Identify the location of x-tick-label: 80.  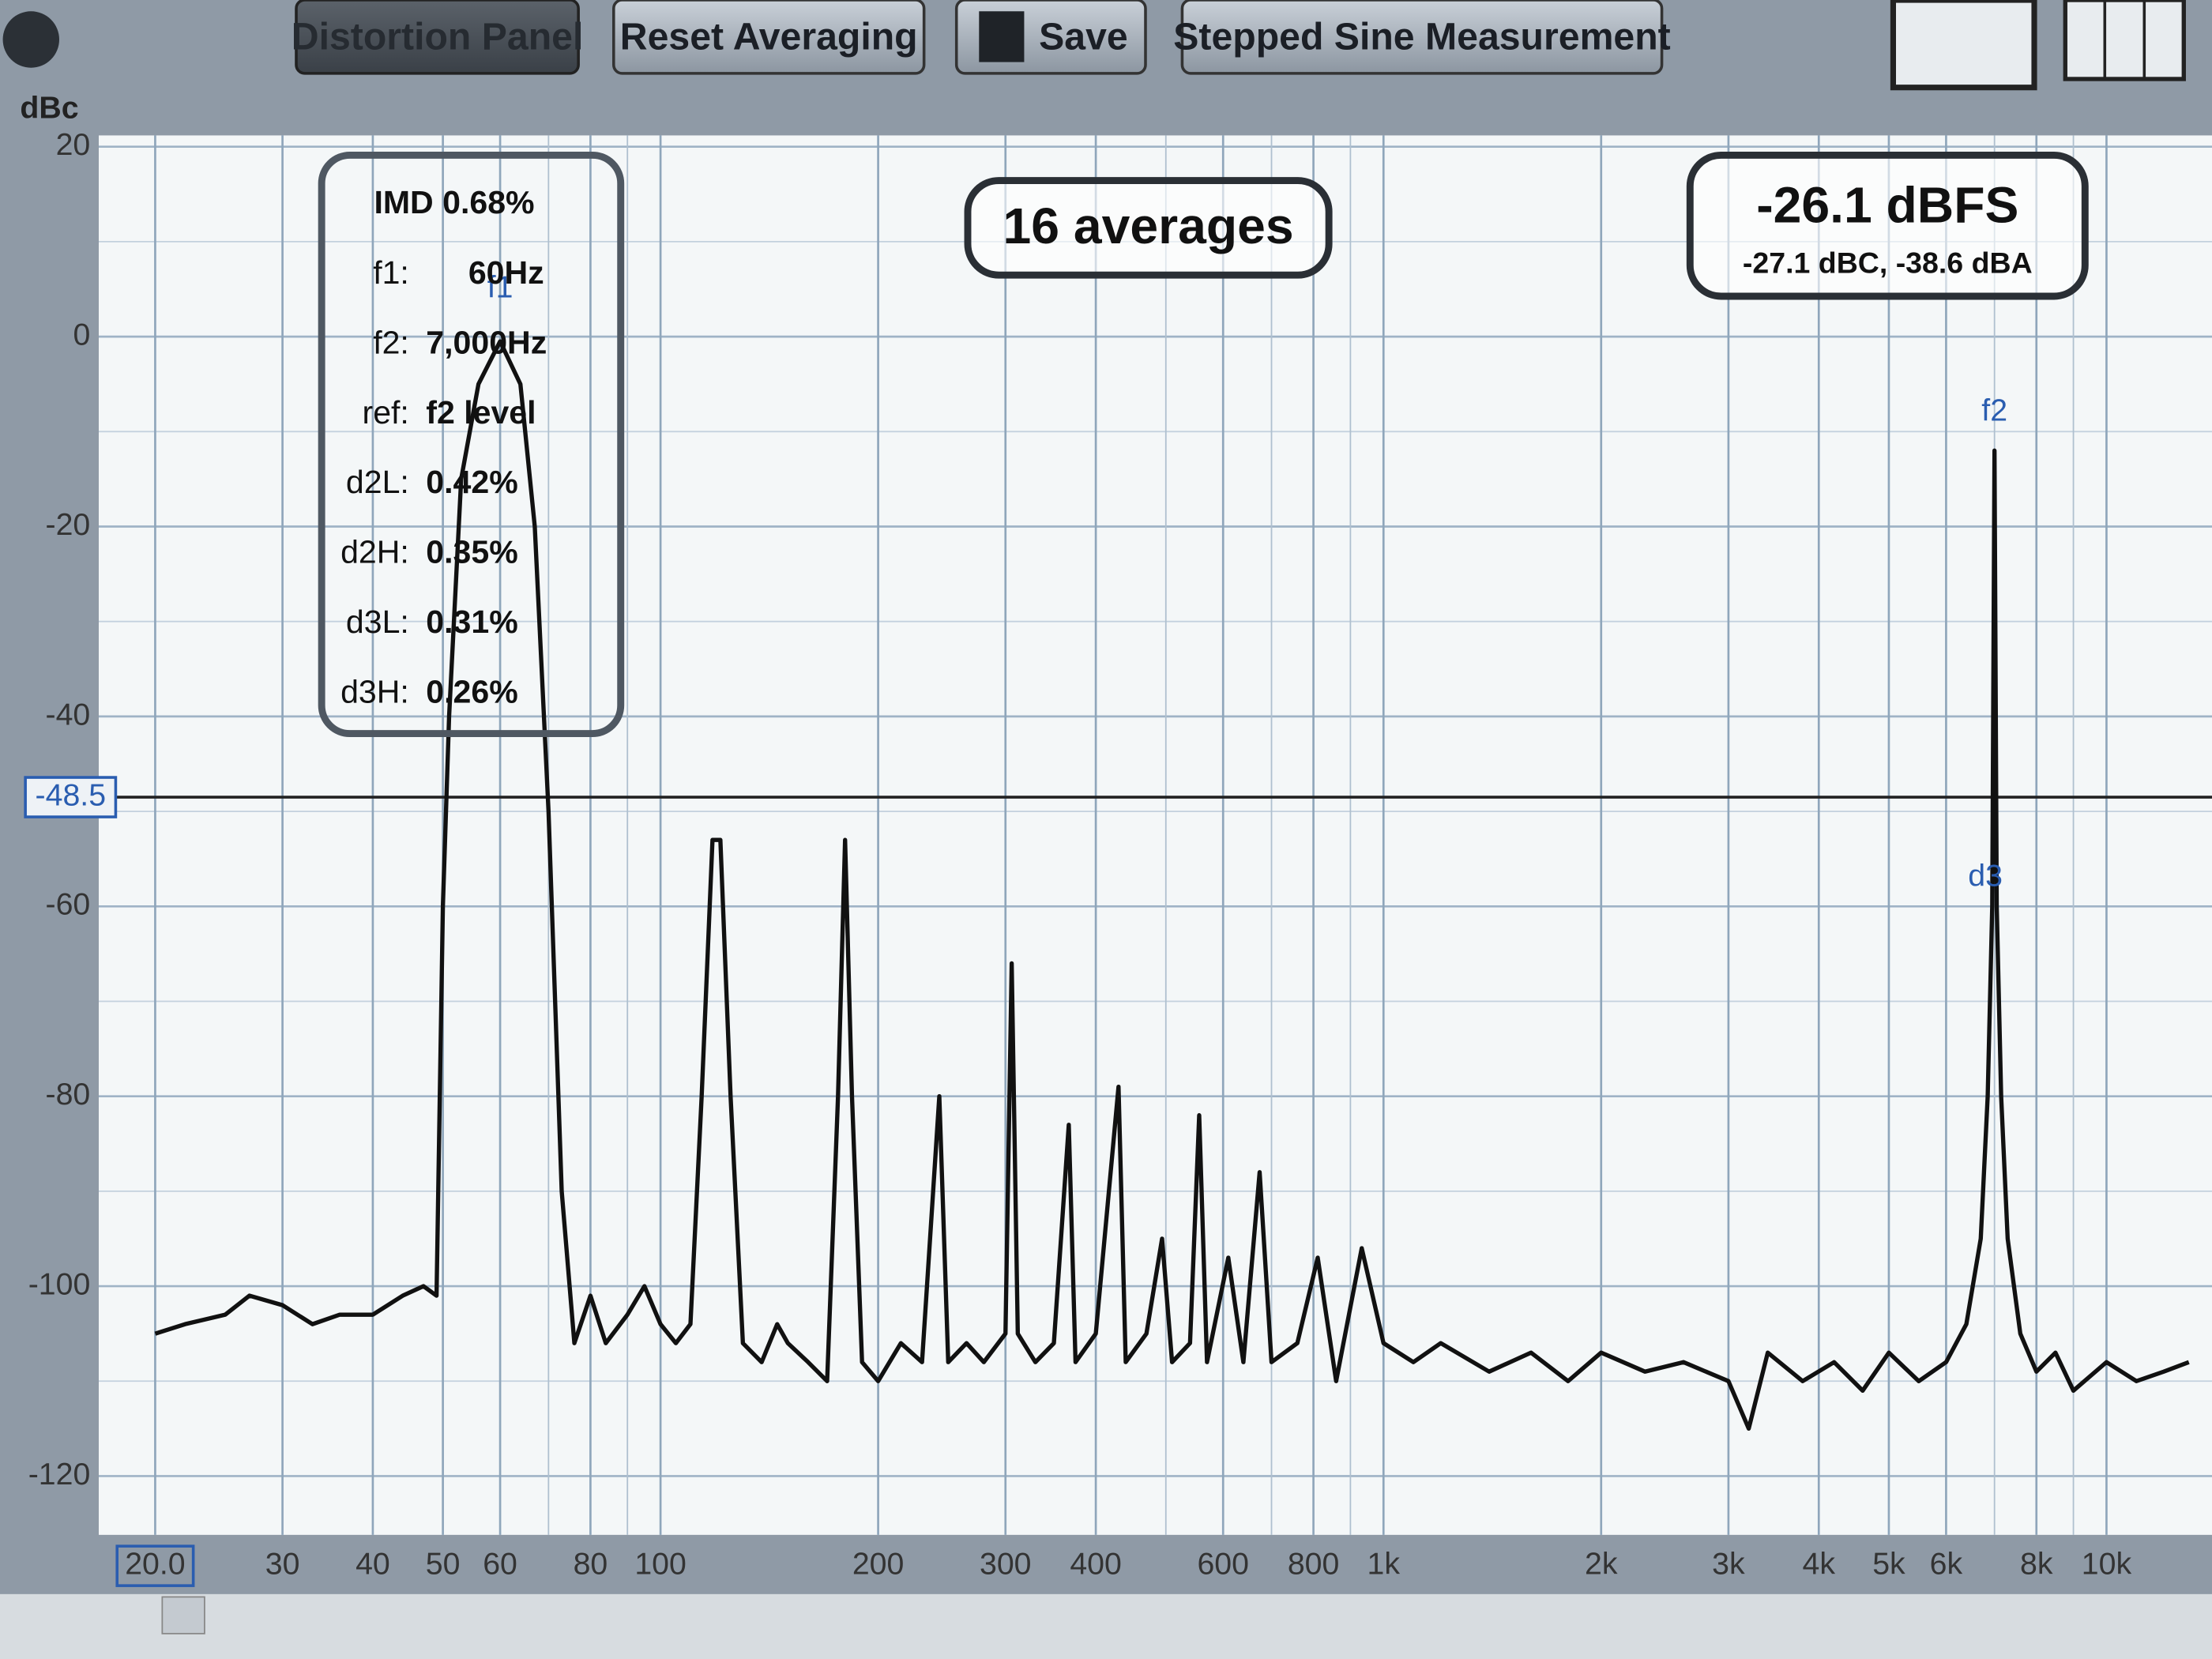
(591, 1565).